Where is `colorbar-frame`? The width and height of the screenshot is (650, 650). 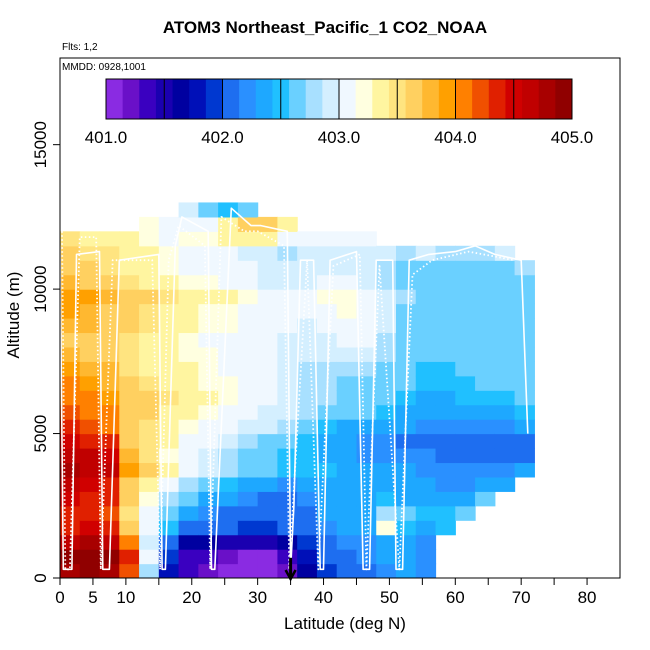
colorbar-frame is located at coordinates (339, 99).